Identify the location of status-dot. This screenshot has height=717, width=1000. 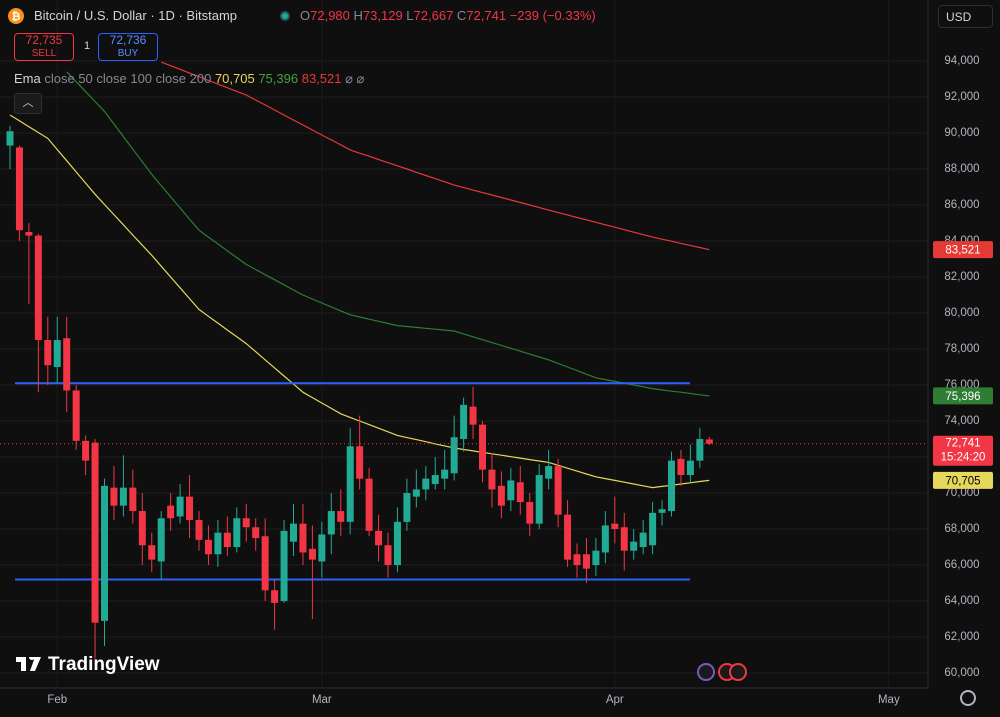
(285, 16).